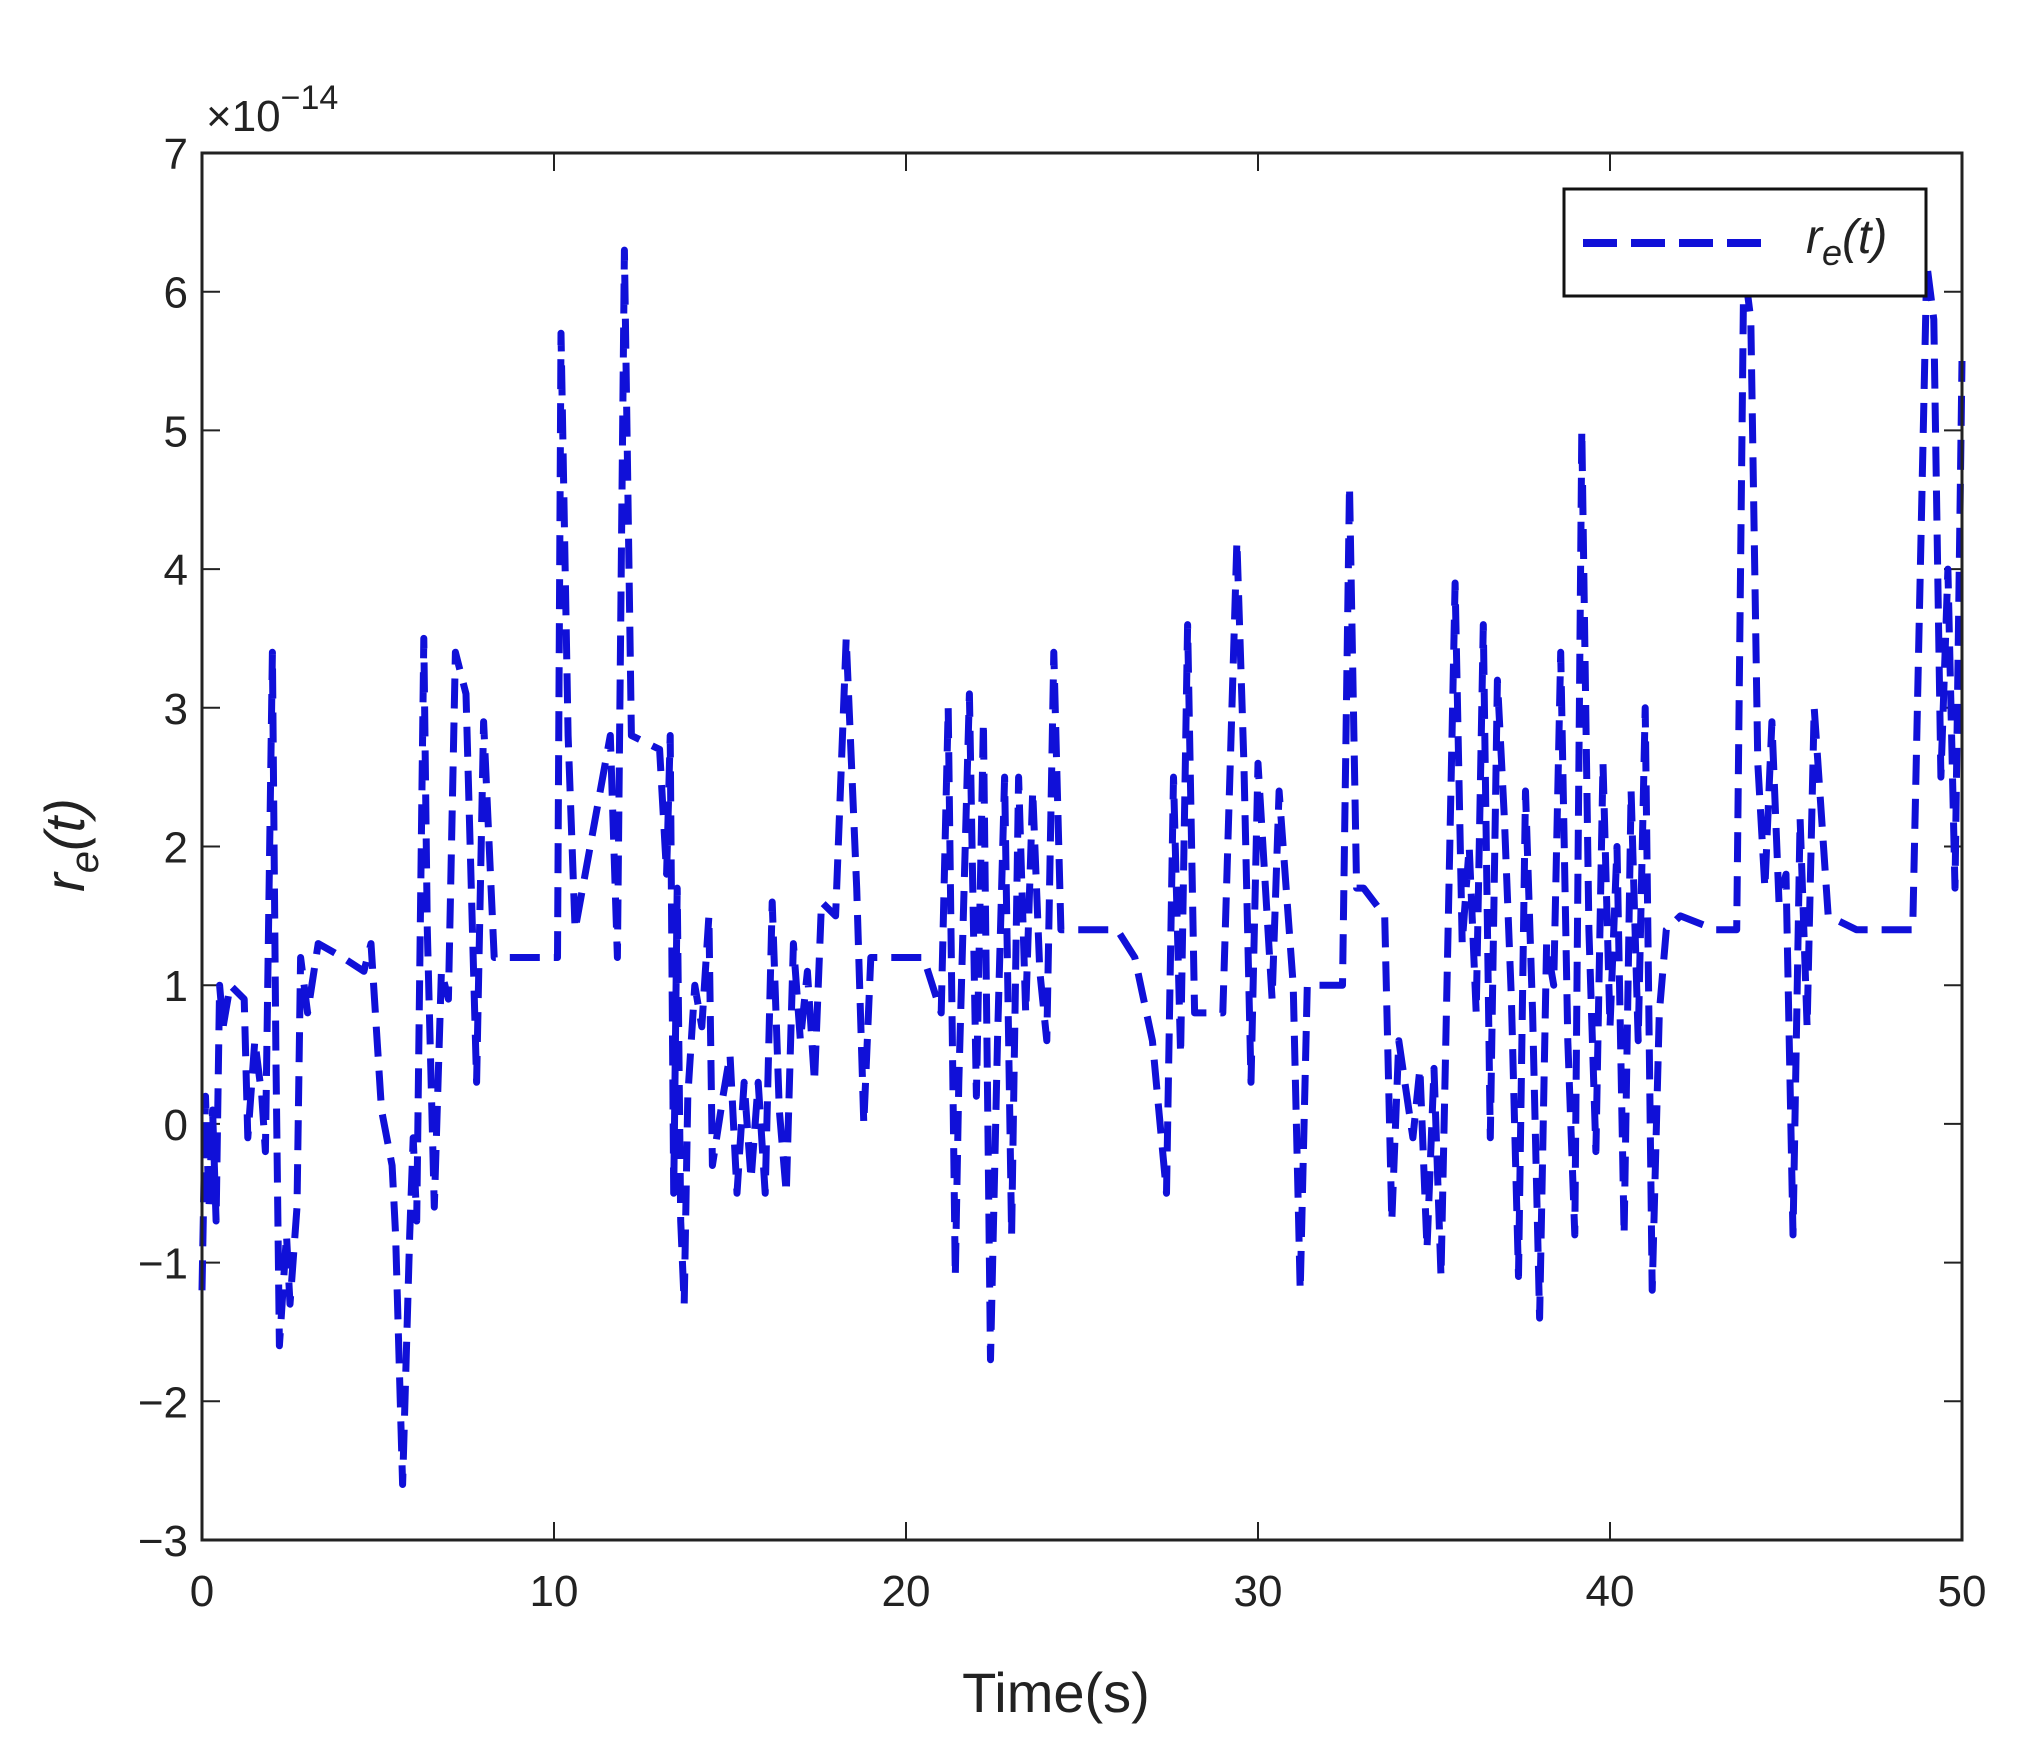 Image resolution: width=2038 pixels, height=1760 pixels. What do you see at coordinates (64, 881) in the screenshot?
I see `y-axis-title-main: r` at bounding box center [64, 881].